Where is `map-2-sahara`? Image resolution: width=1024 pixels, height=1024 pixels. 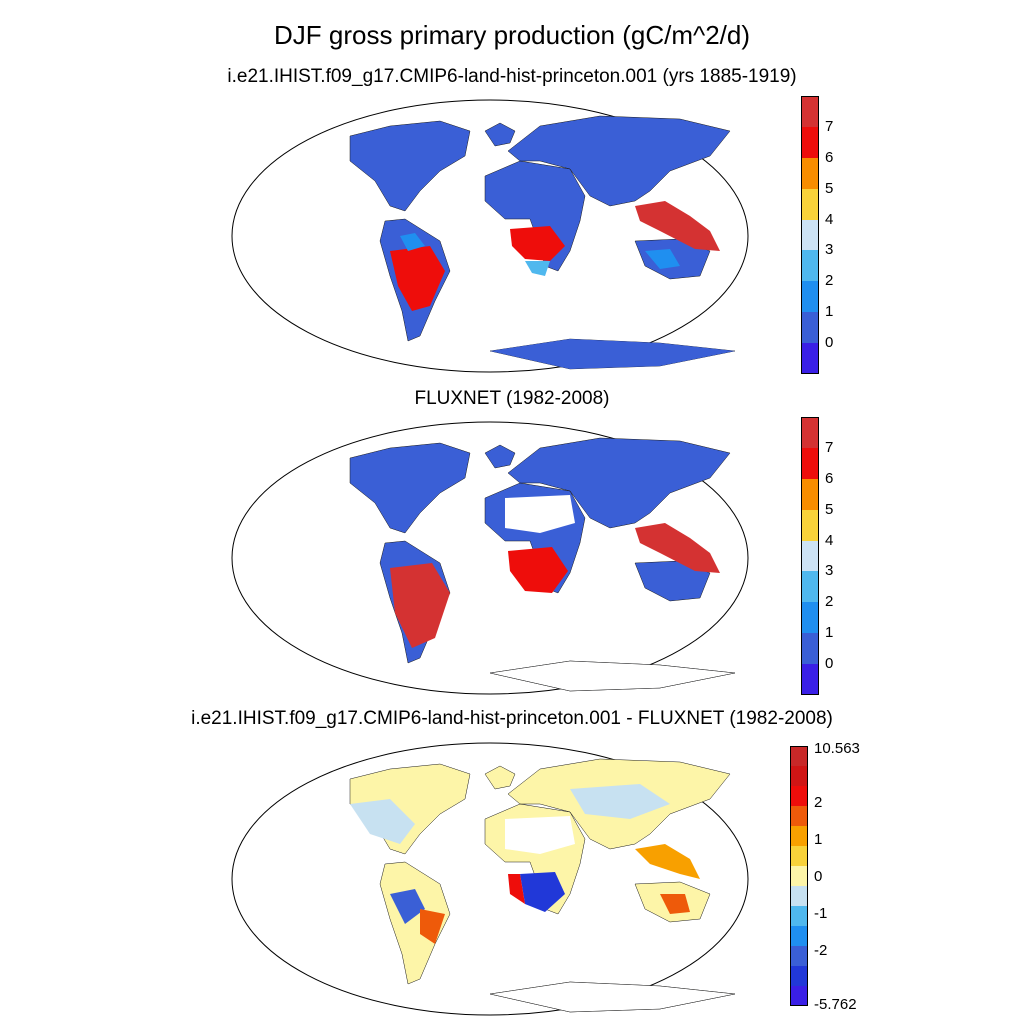 map-2-sahara is located at coordinates (540, 514).